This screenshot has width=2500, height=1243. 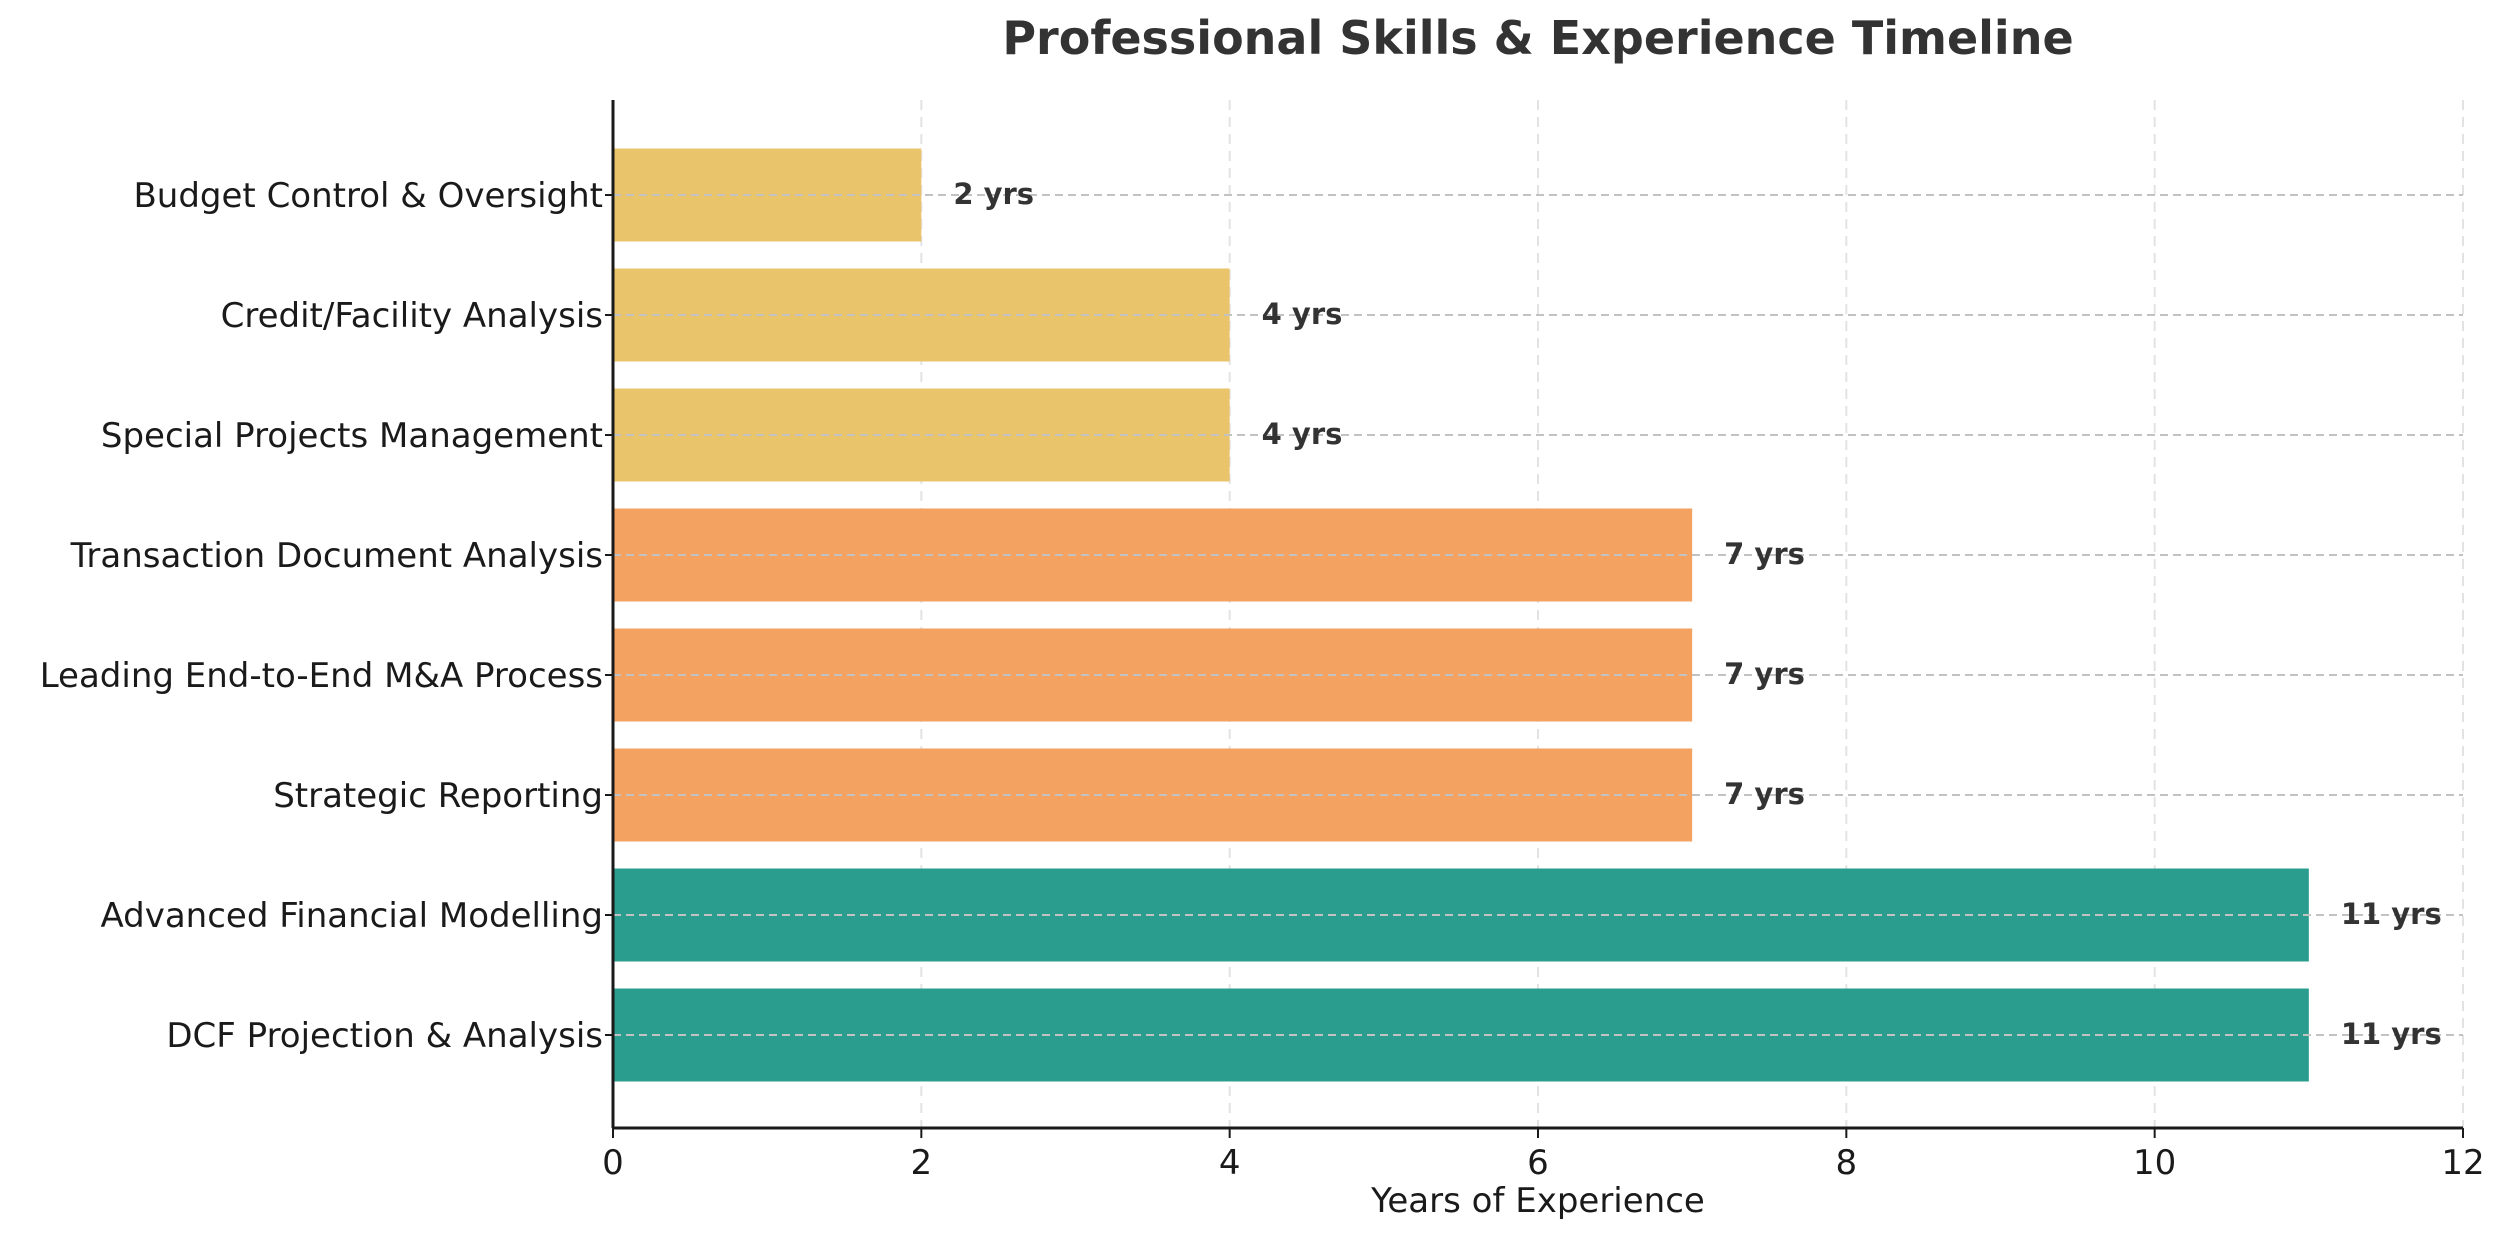 What do you see at coordinates (351, 916) in the screenshot?
I see `y-tick-label: Advanced Financial Modelling` at bounding box center [351, 916].